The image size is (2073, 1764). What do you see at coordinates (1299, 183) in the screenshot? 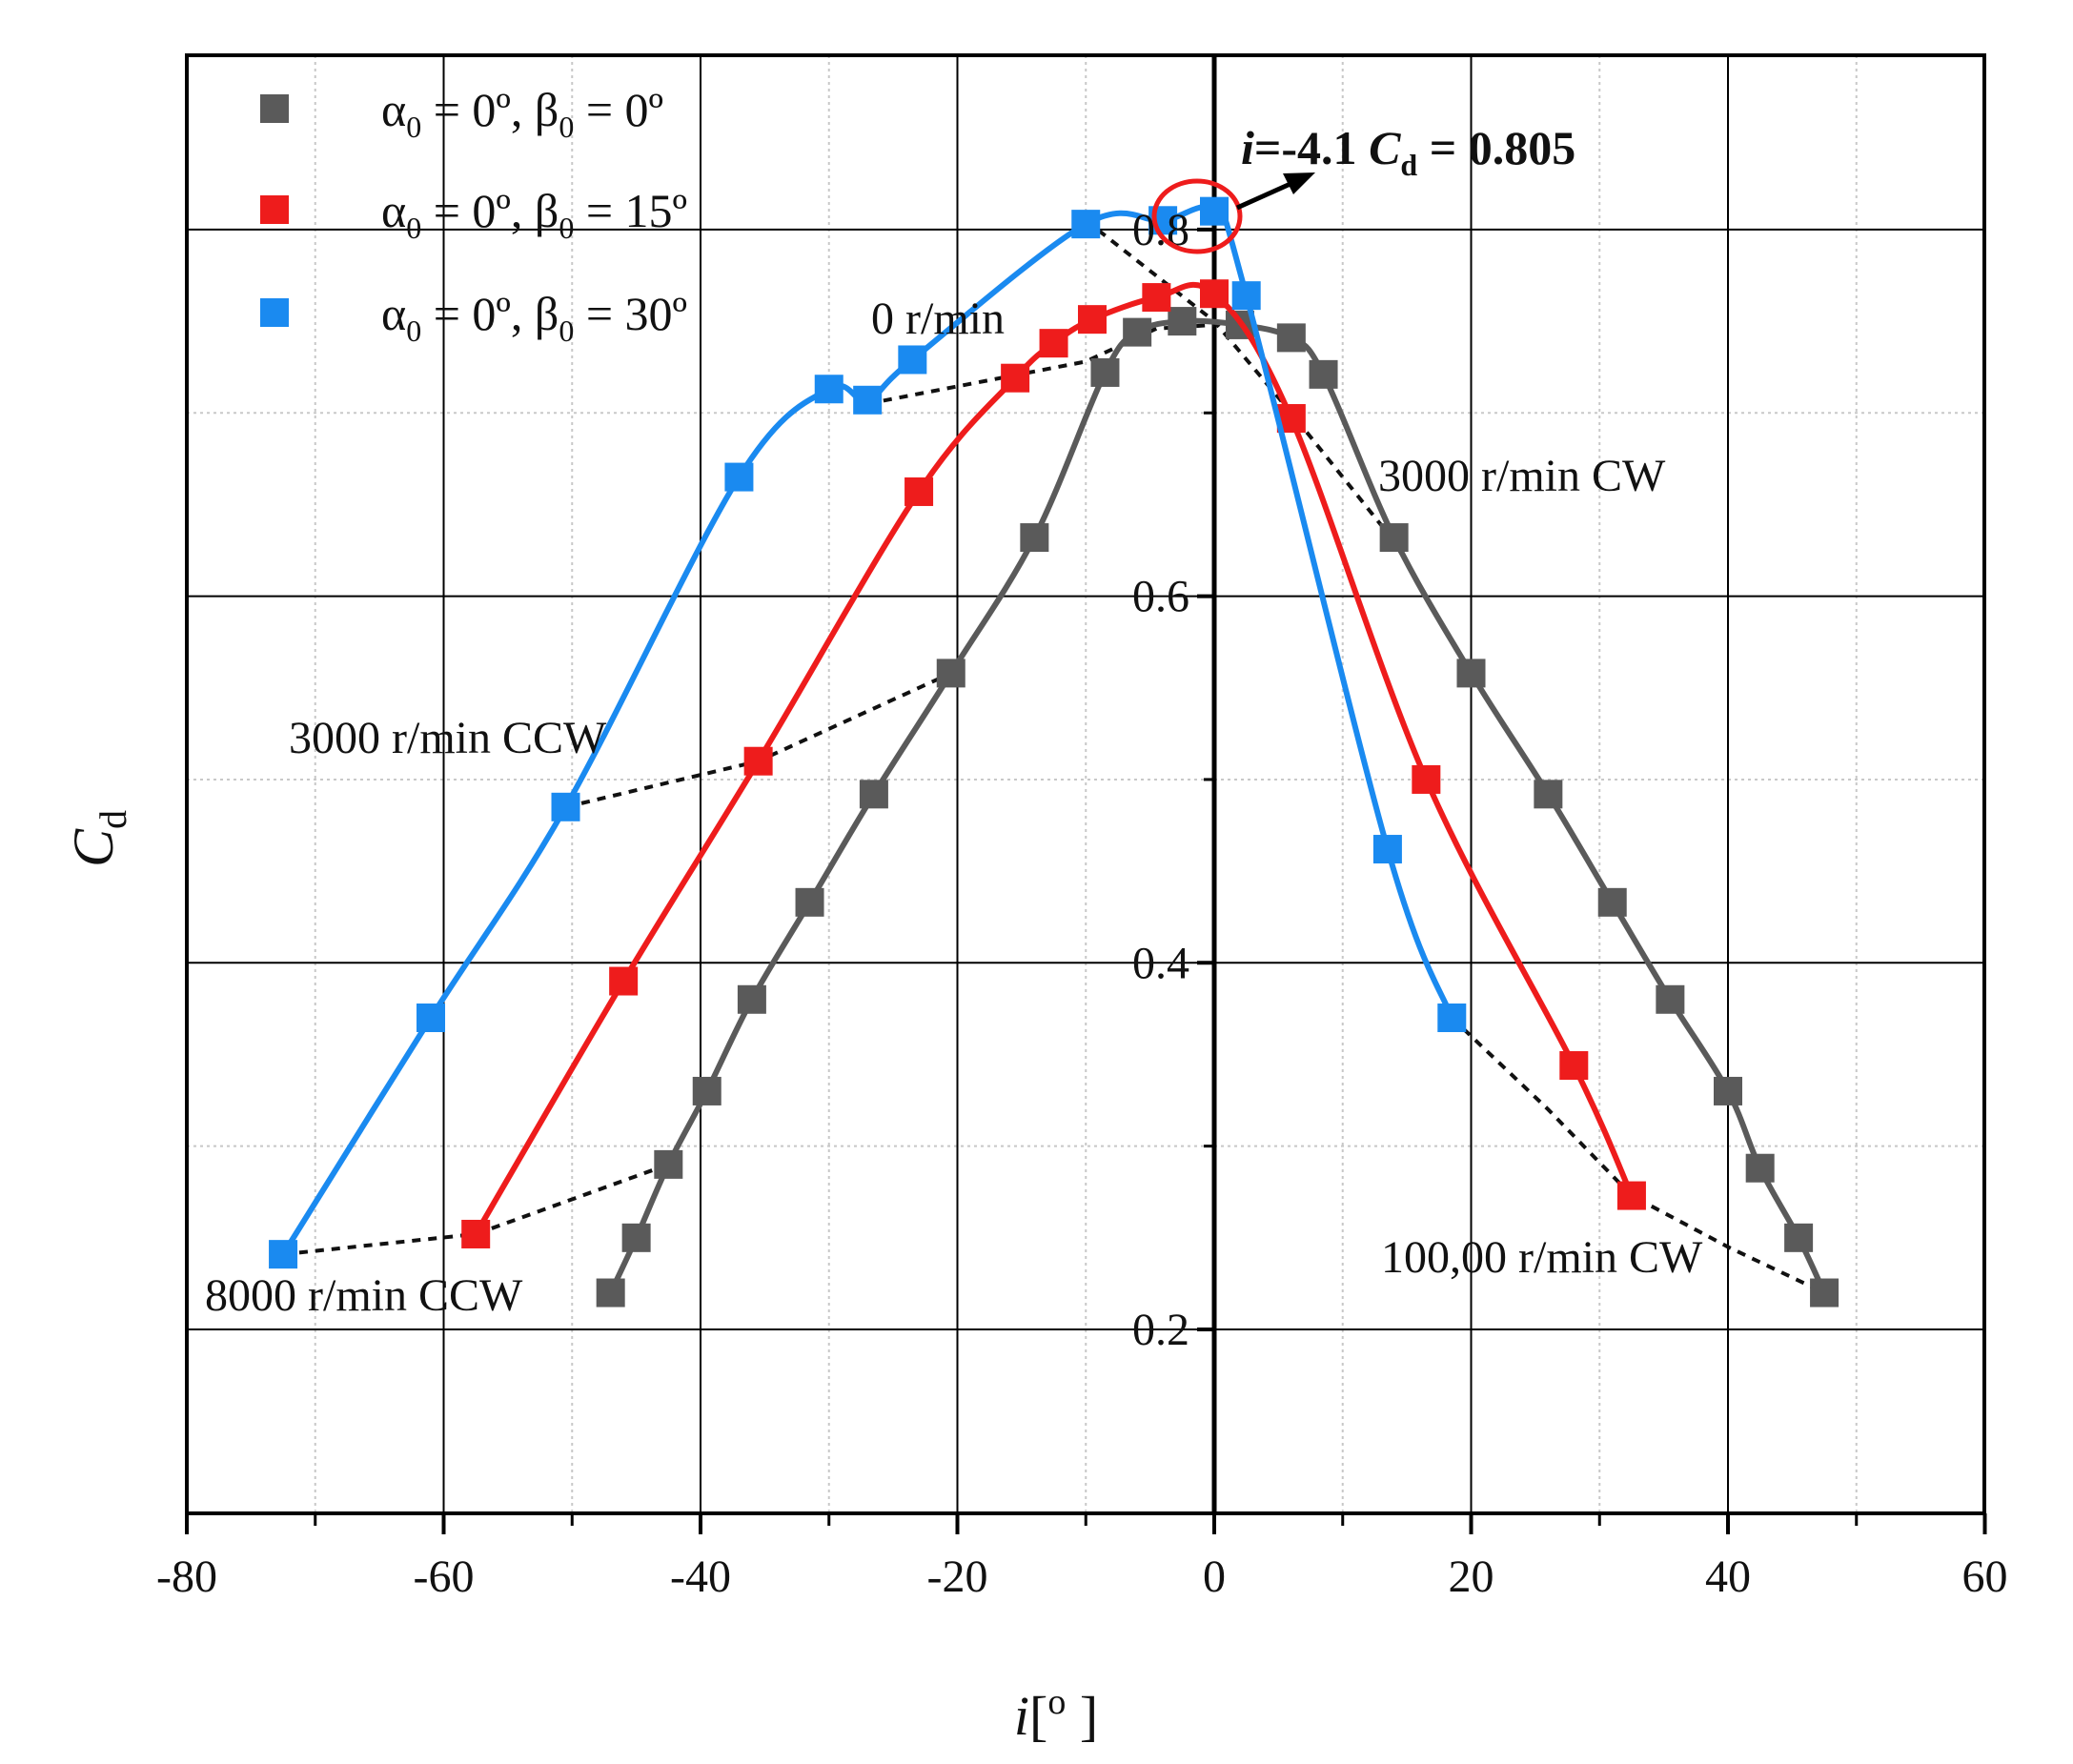
I see `peak-arrow-head` at bounding box center [1299, 183].